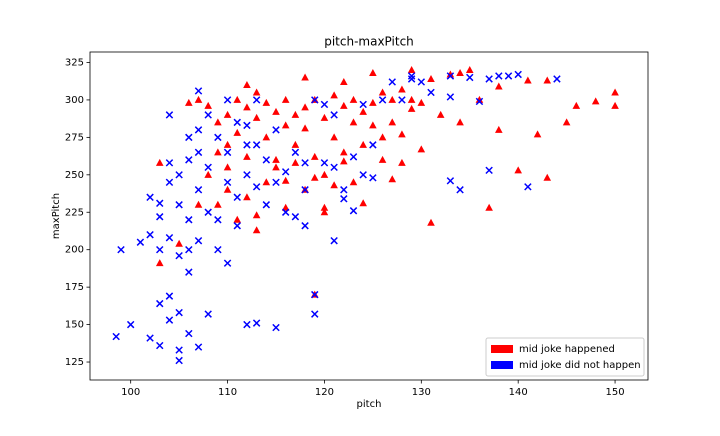 This screenshot has width=720, height=436. What do you see at coordinates (74, 212) in the screenshot?
I see `y-tick-label: 225` at bounding box center [74, 212].